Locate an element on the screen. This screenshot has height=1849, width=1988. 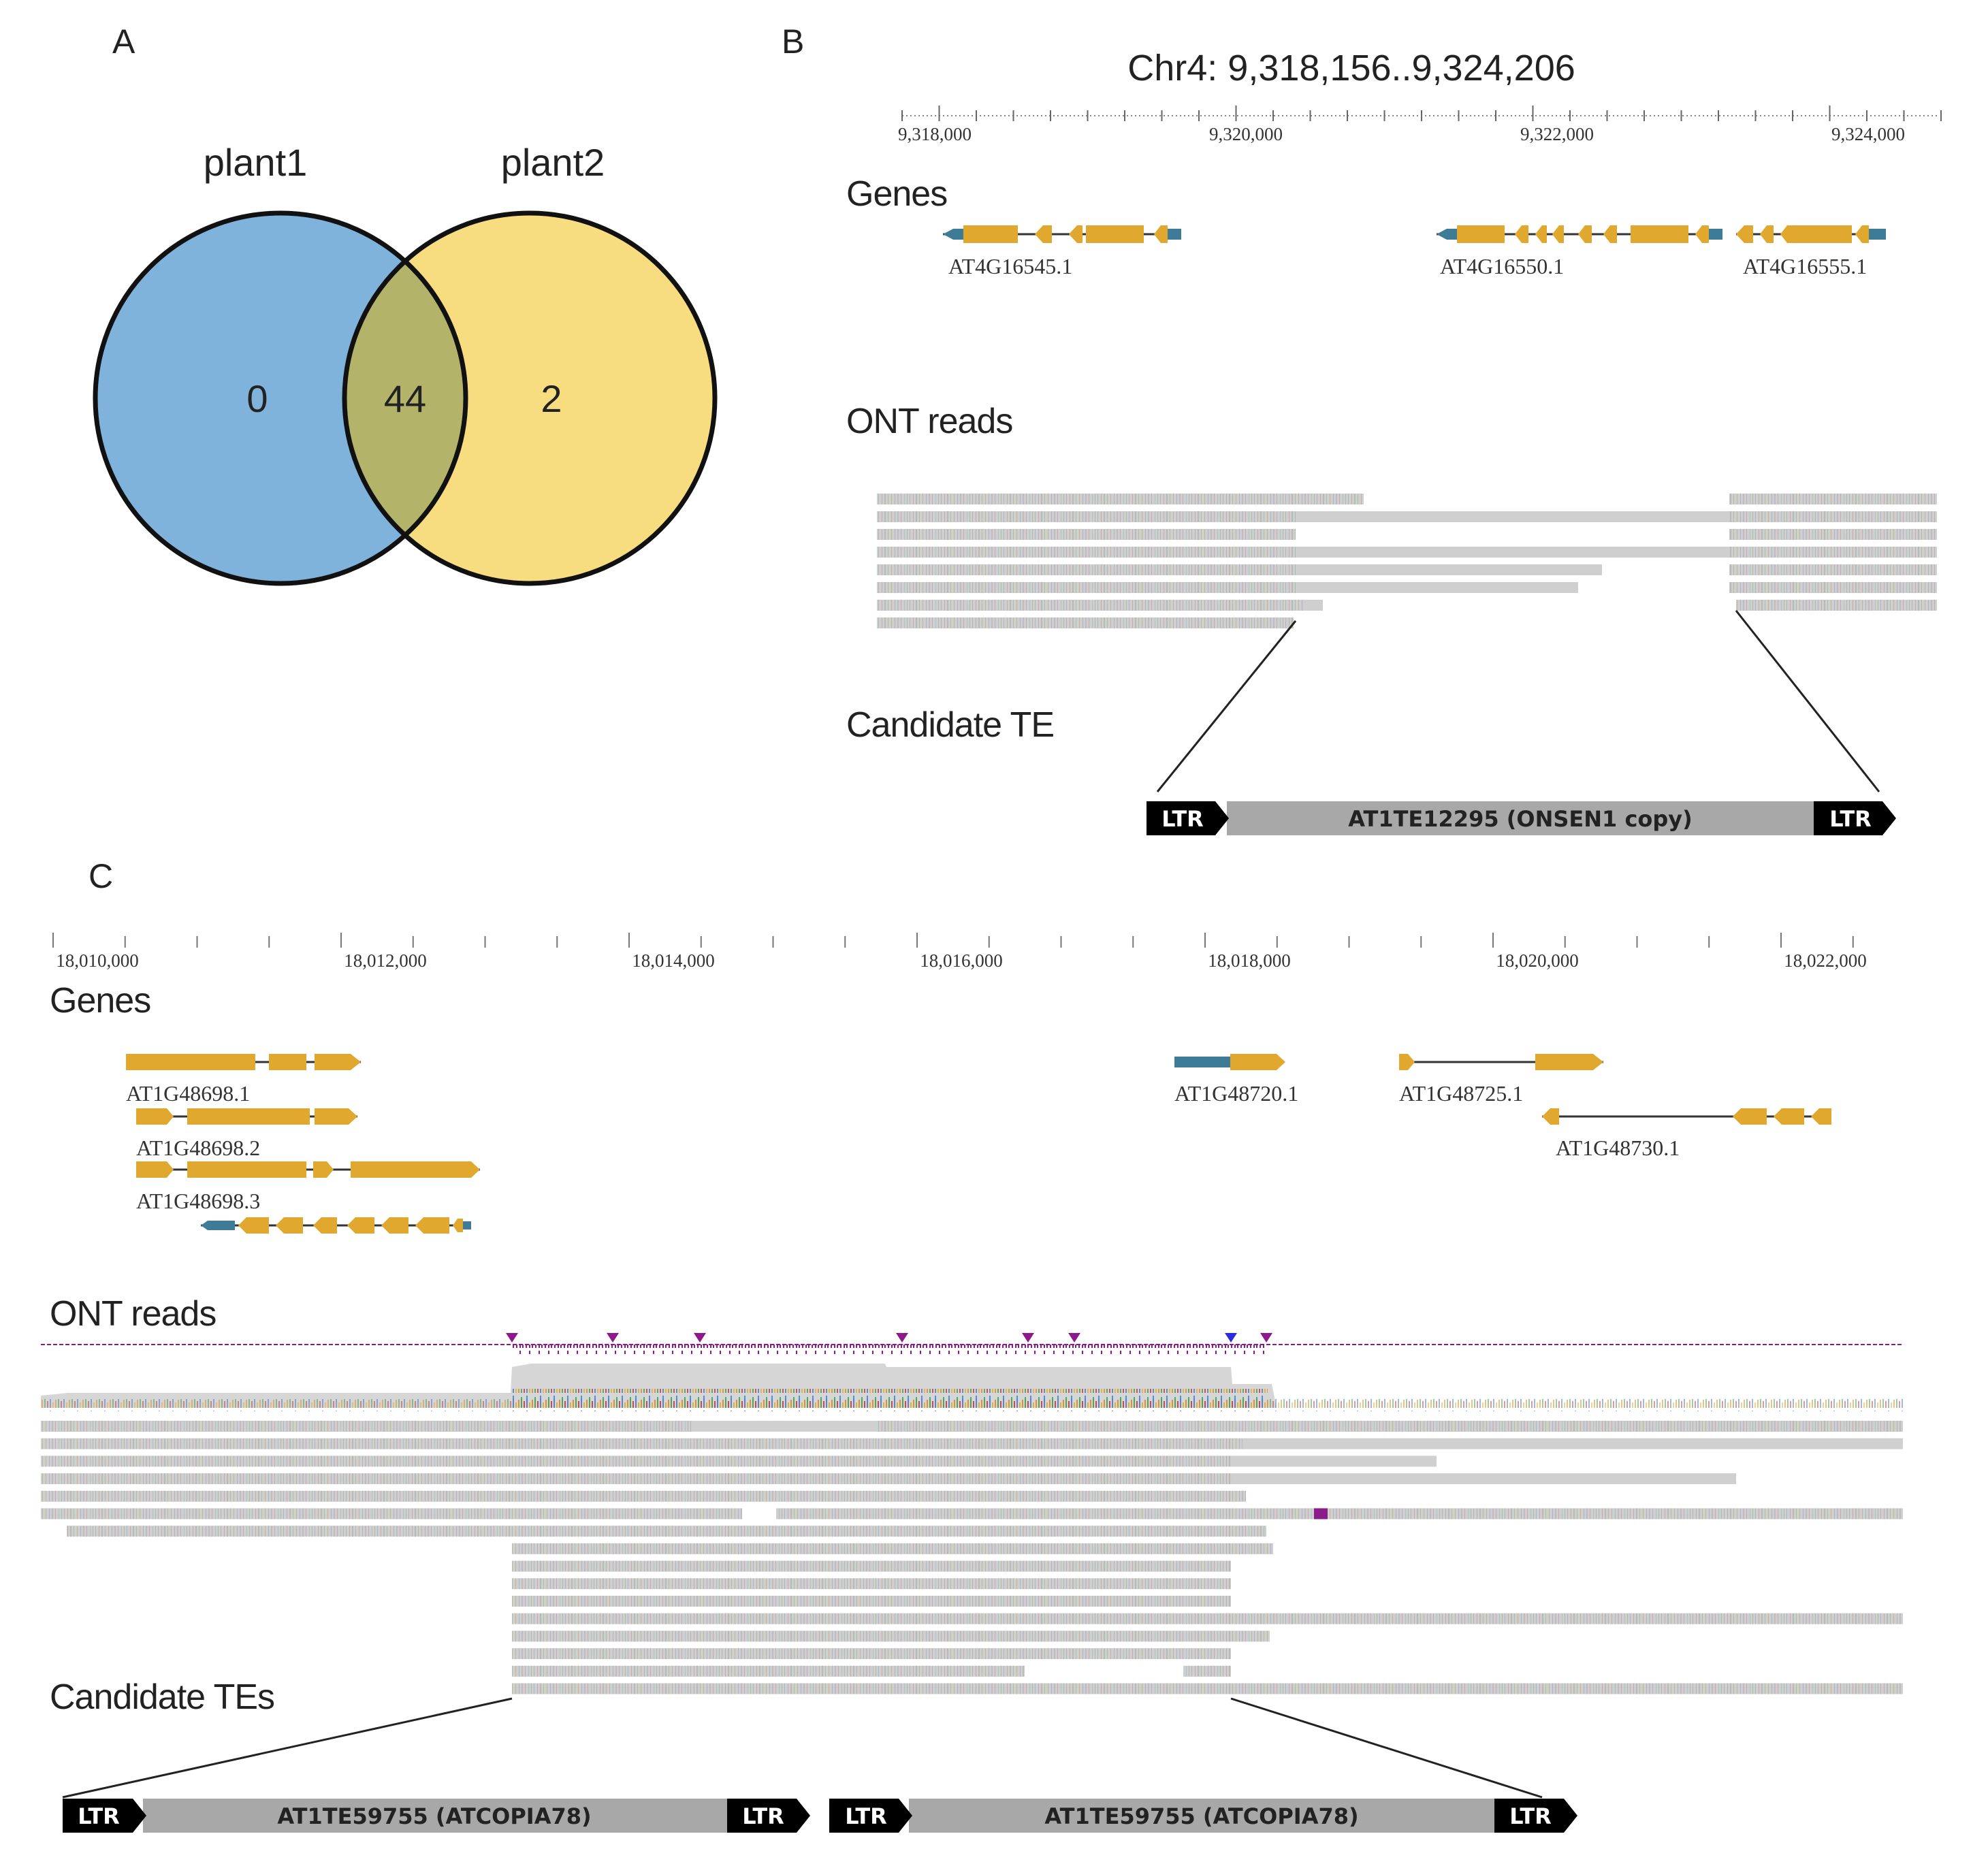
gene-label: AT4G16545.1 is located at coordinates (1010, 266).